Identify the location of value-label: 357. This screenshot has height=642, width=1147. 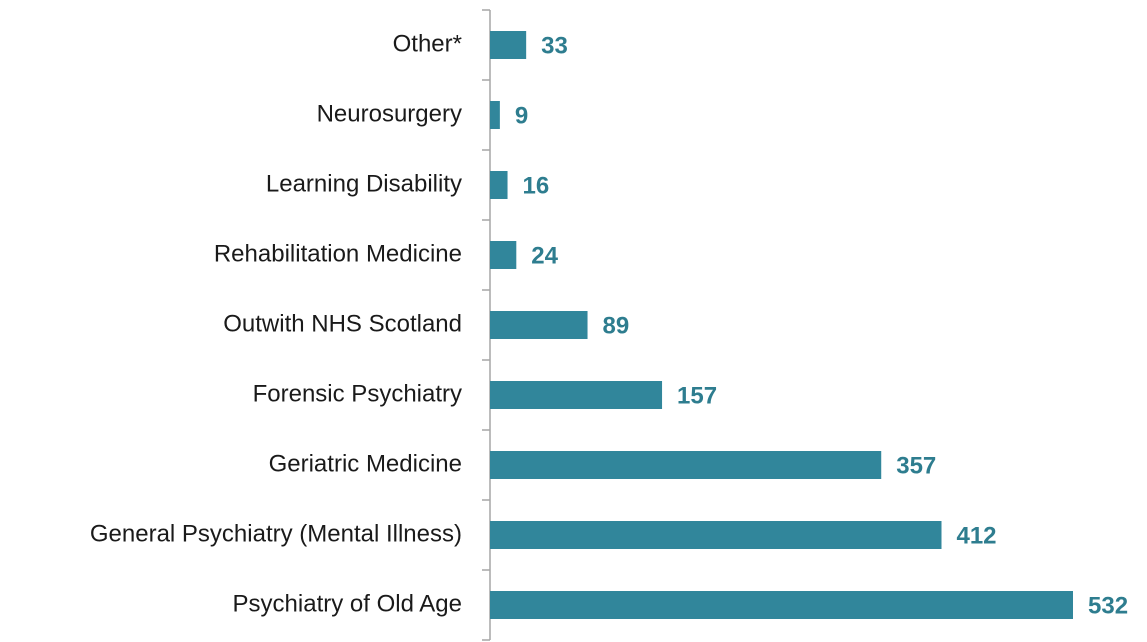
(916, 465).